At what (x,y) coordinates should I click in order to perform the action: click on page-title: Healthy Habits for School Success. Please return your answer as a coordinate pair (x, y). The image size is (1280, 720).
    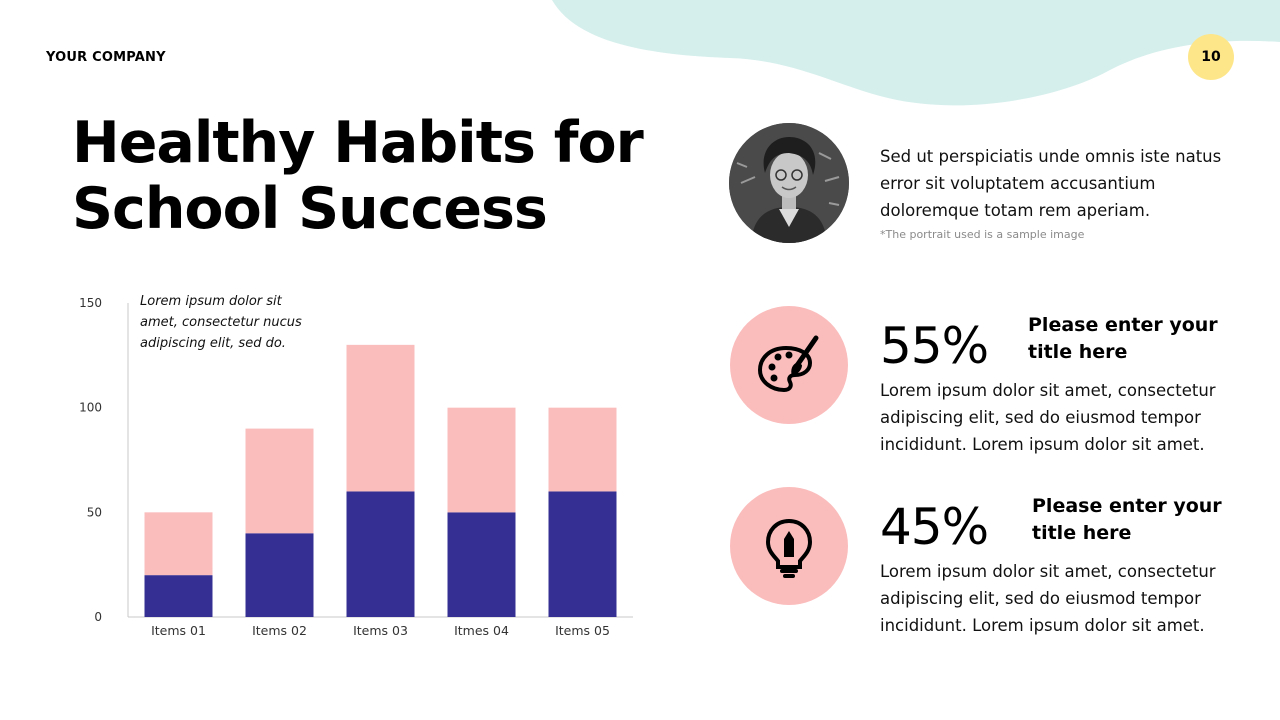
    Looking at the image, I should click on (358, 176).